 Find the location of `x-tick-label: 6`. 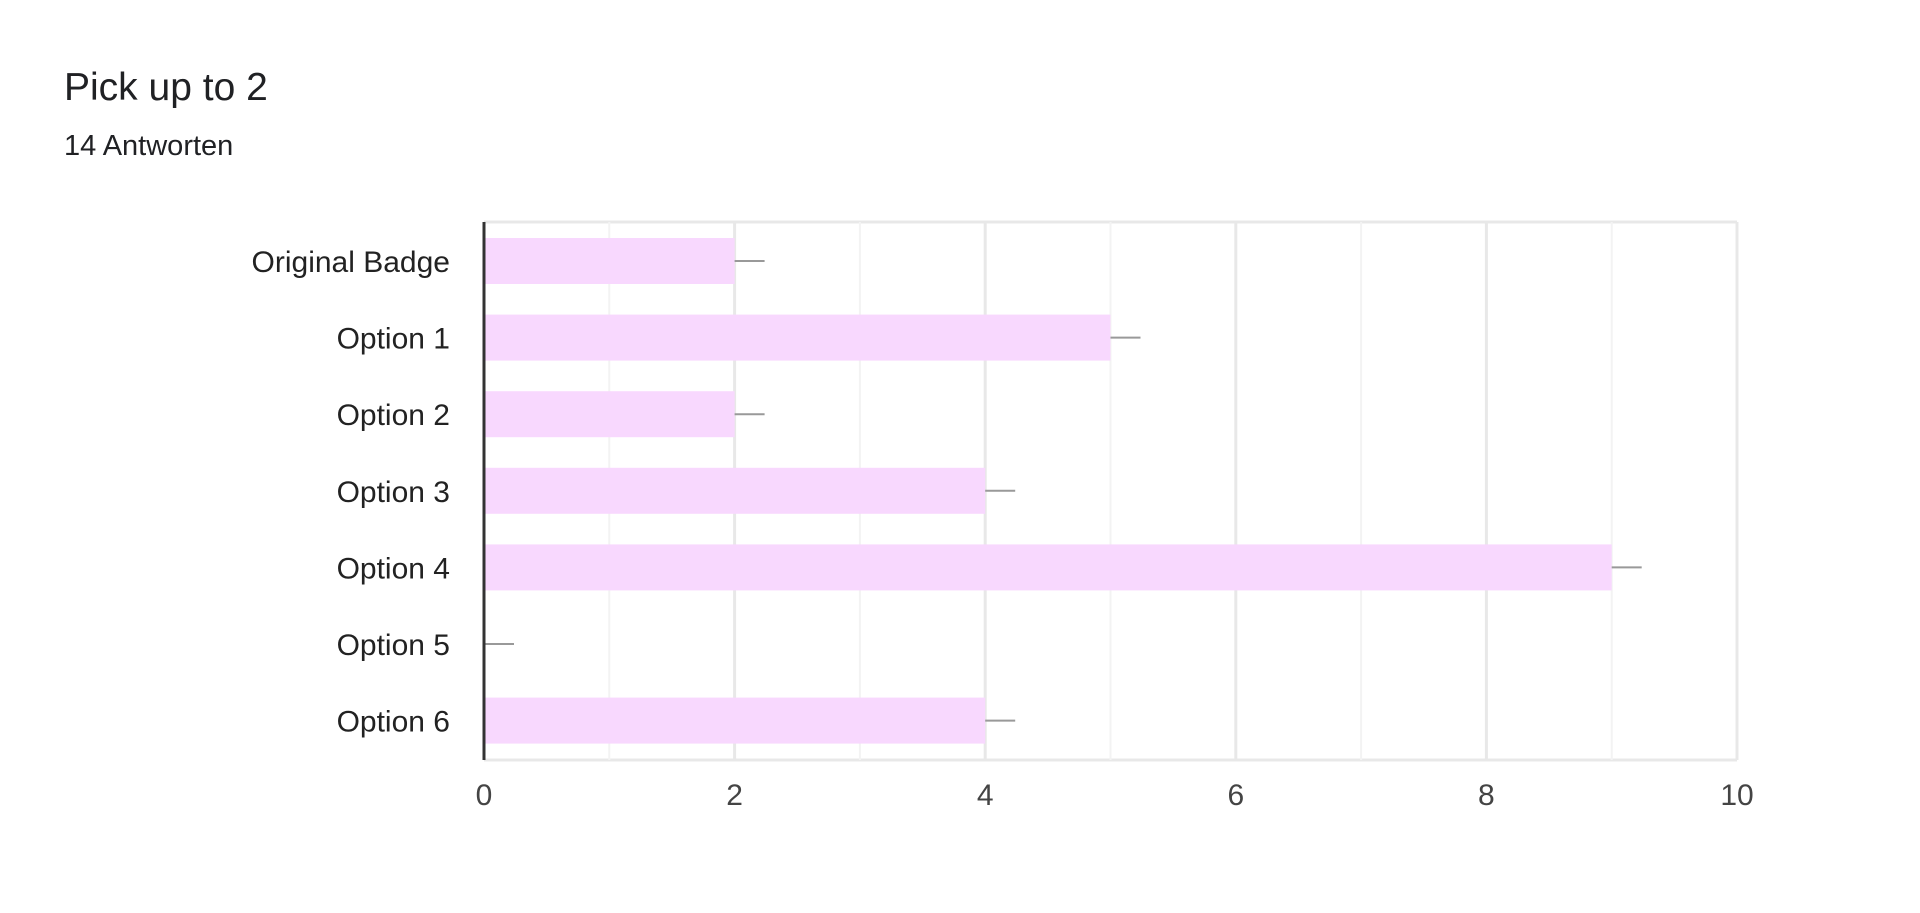

x-tick-label: 6 is located at coordinates (1235, 795).